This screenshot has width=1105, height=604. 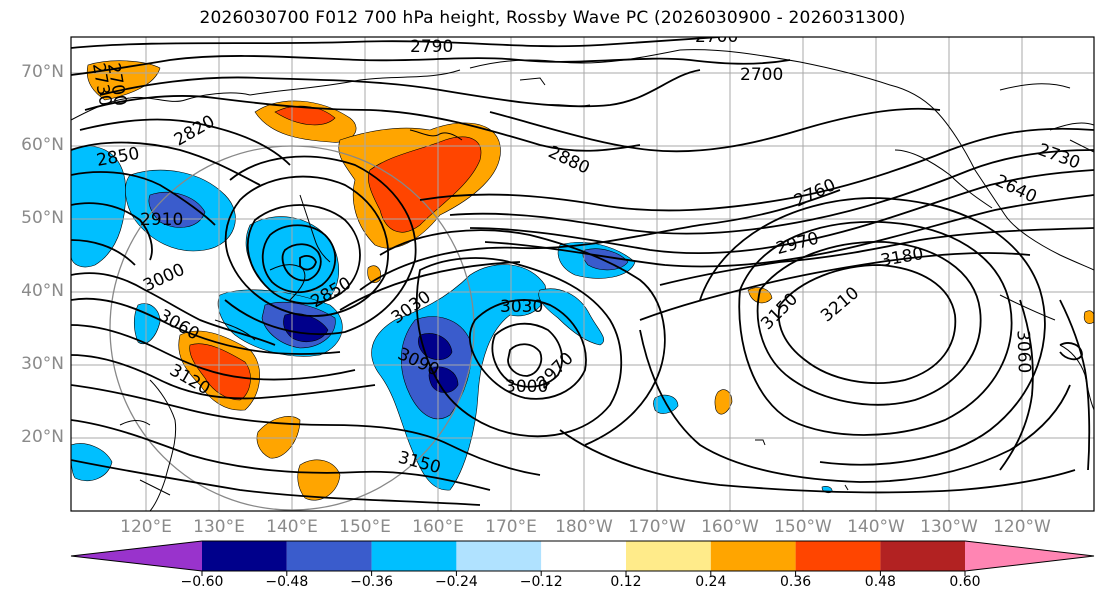 I want to click on latitude-label: 20°N, so click(x=42, y=437).